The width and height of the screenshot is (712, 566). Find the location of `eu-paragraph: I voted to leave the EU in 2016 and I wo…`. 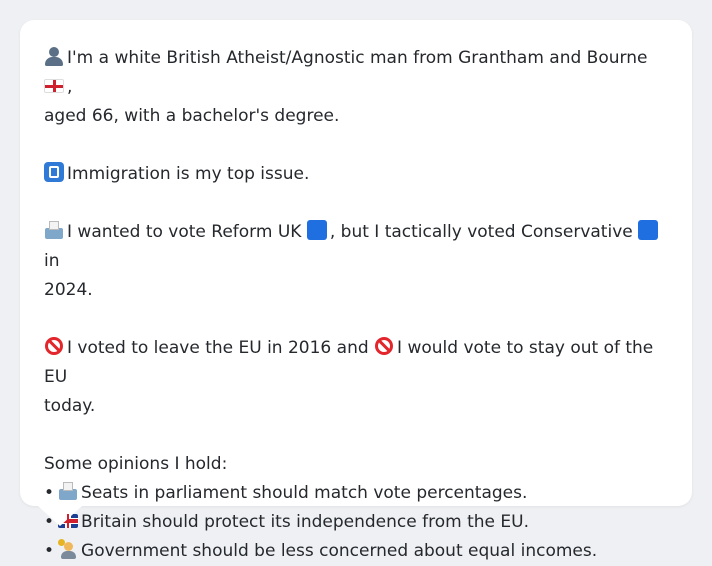

eu-paragraph: I voted to leave the EU in 2016 and I wo… is located at coordinates (356, 377).